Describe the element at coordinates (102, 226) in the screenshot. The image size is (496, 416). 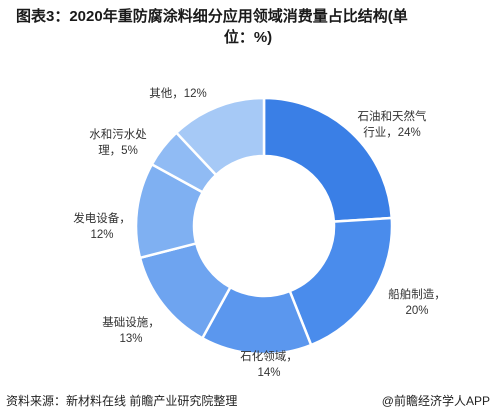
I see `slice-label-5: 发电设备， 12%` at that location.